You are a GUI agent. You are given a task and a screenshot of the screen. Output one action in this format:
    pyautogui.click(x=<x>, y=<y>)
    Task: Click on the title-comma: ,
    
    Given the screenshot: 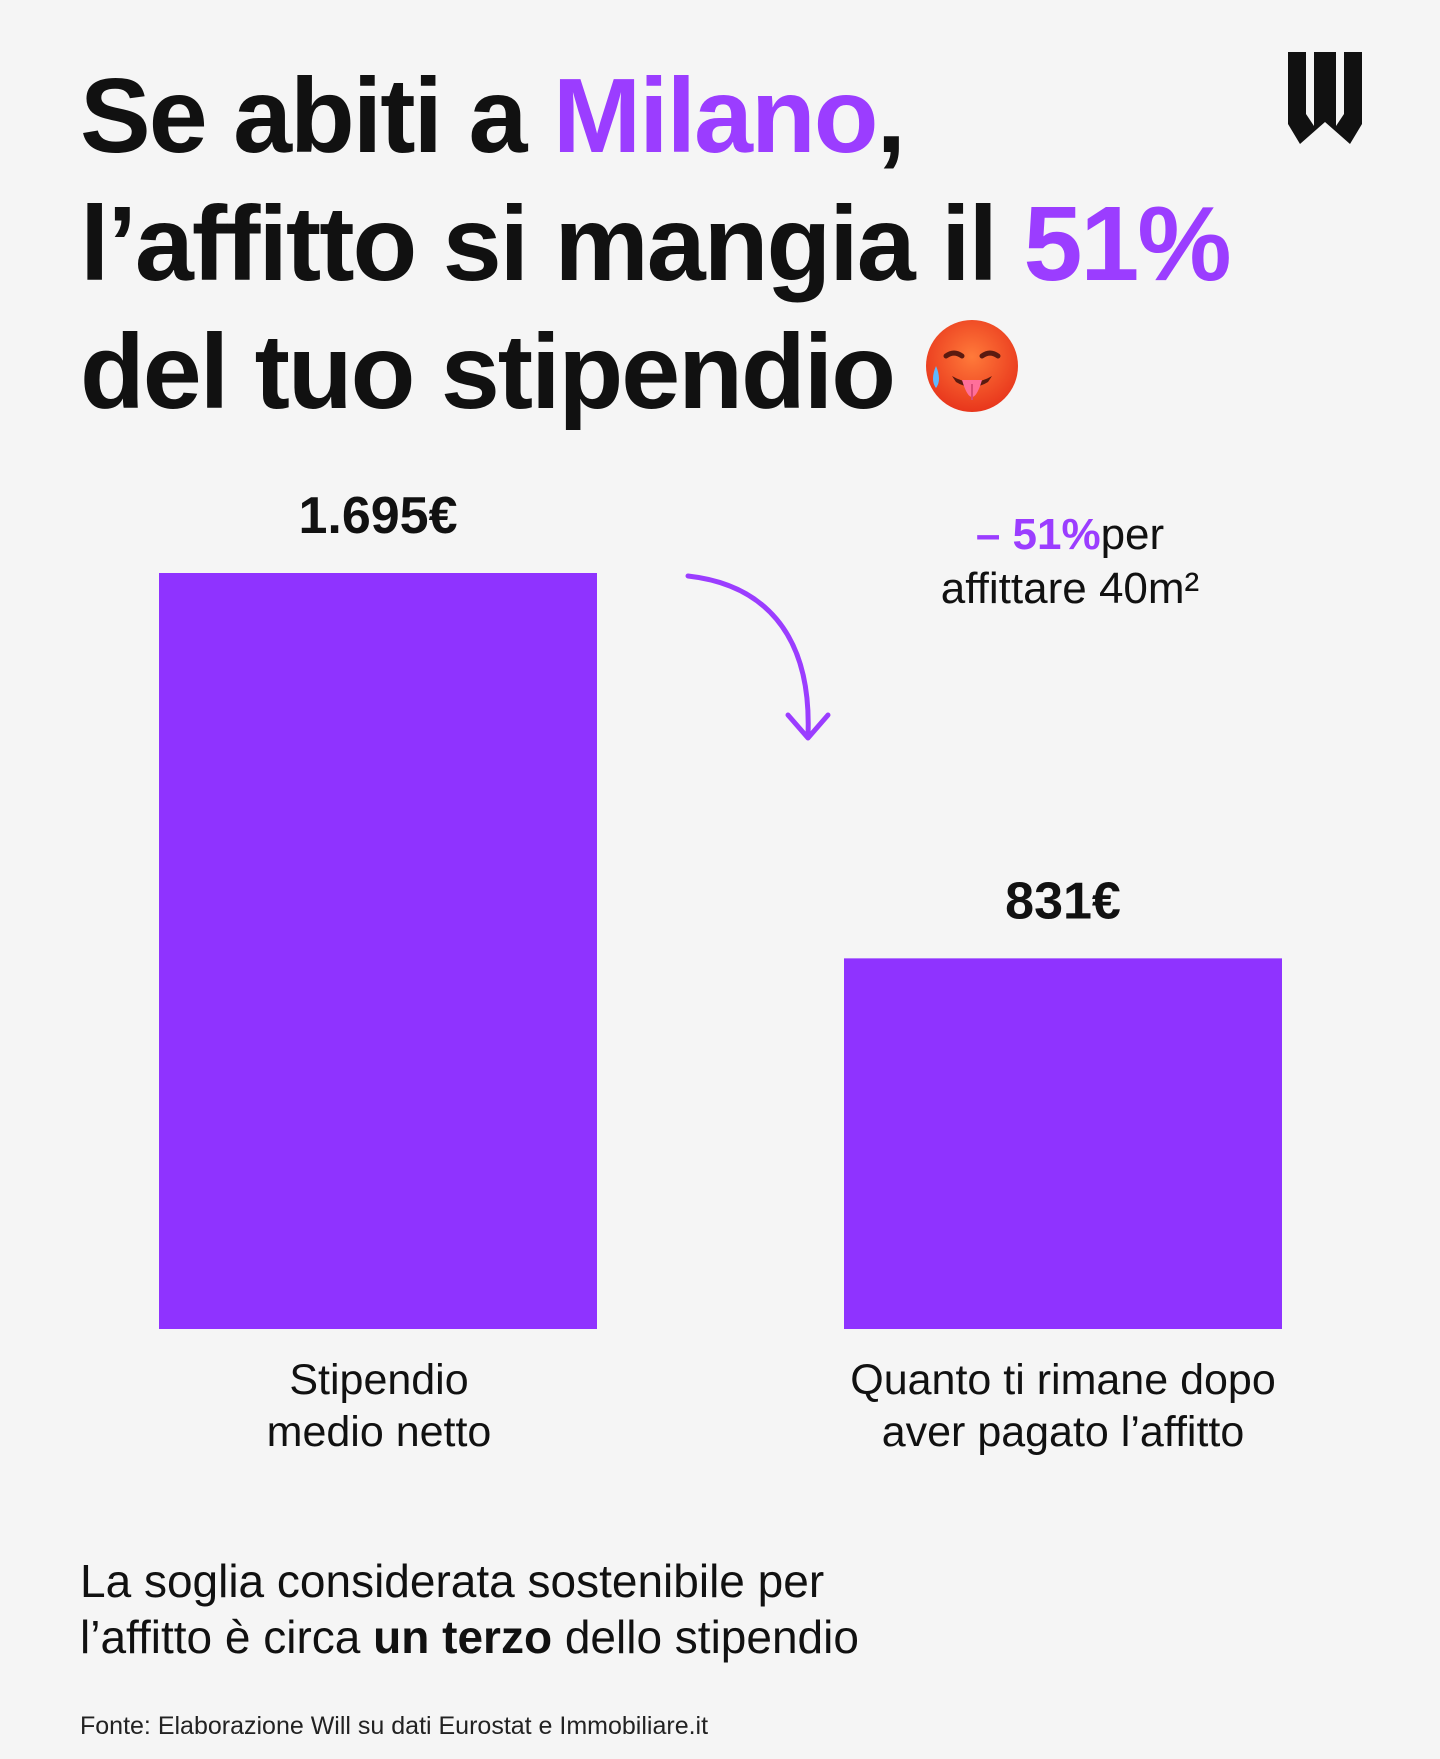 What is the action you would take?
    pyautogui.click(x=891, y=116)
    